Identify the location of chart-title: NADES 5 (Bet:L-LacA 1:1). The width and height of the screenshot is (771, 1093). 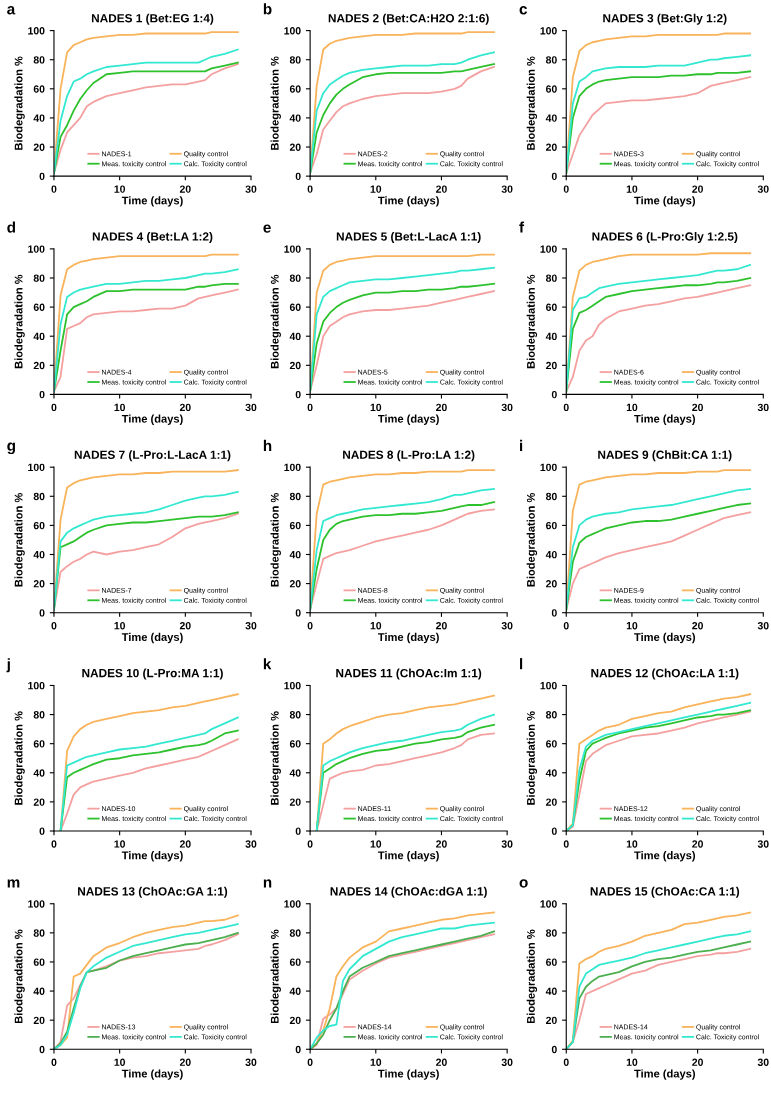
(408, 238).